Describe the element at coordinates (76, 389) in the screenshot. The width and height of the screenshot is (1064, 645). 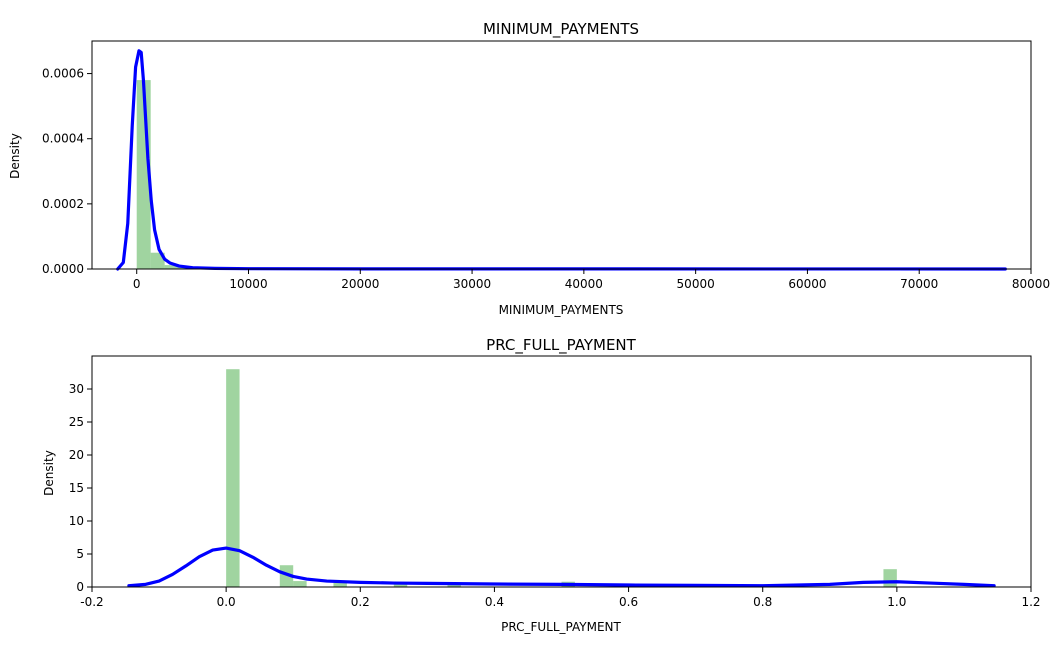
I see `y-tick-label: 30` at that location.